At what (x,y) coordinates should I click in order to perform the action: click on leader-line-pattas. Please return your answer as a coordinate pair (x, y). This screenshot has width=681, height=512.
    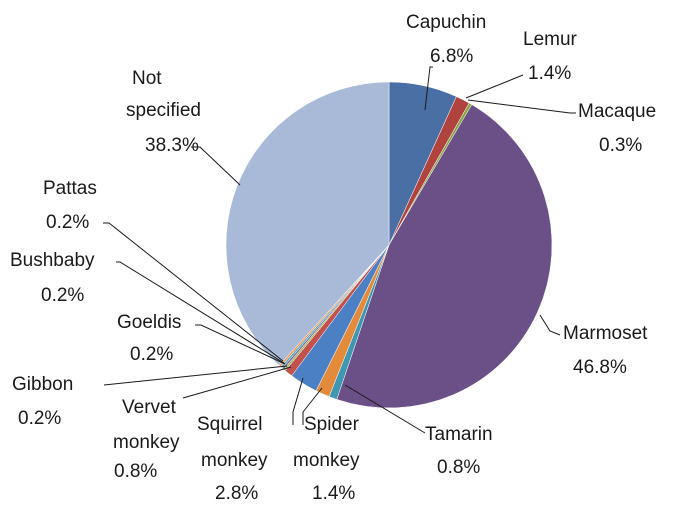
    Looking at the image, I should click on (193, 292).